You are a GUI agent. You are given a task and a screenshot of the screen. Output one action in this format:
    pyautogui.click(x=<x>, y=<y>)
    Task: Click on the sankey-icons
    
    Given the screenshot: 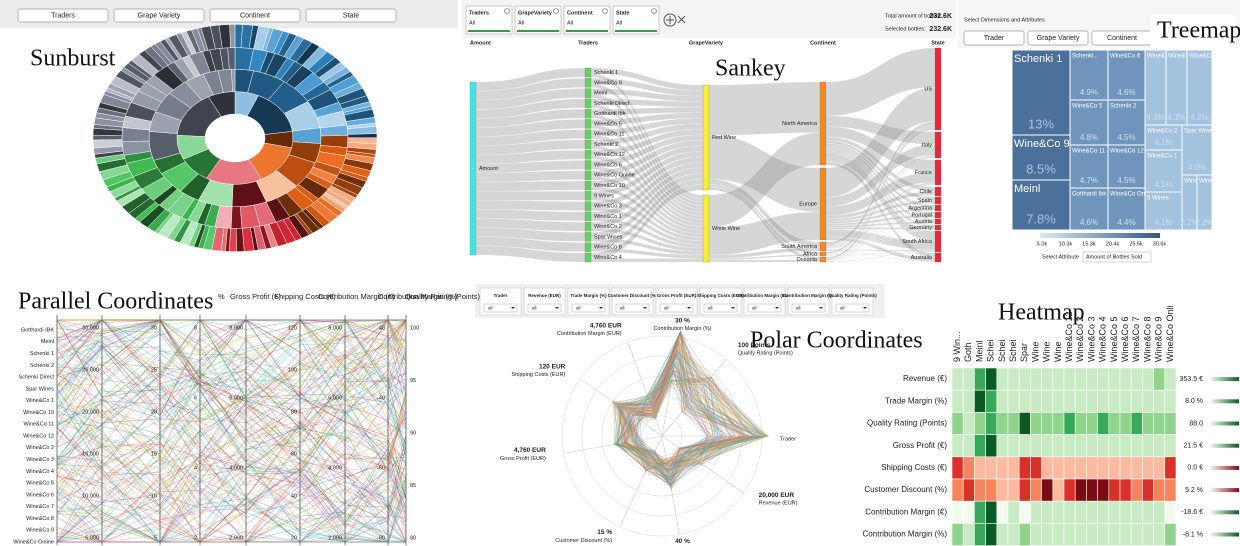 What is the action you would take?
    pyautogui.click(x=674, y=20)
    